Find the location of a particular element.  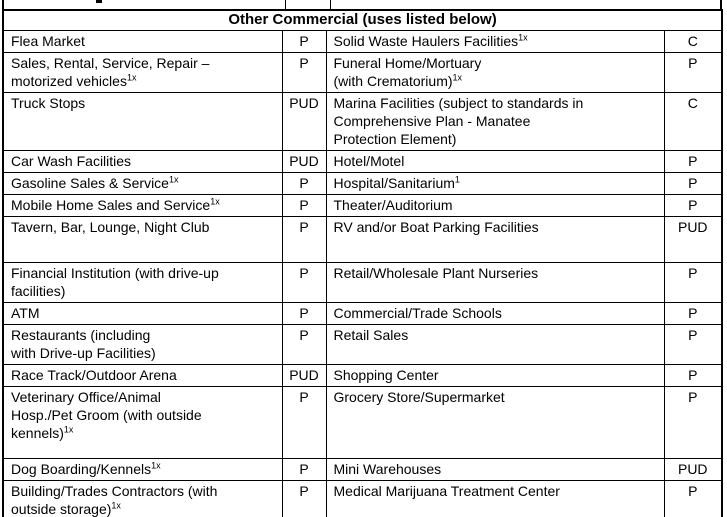

use-name: Flea Market is located at coordinates (48, 41).